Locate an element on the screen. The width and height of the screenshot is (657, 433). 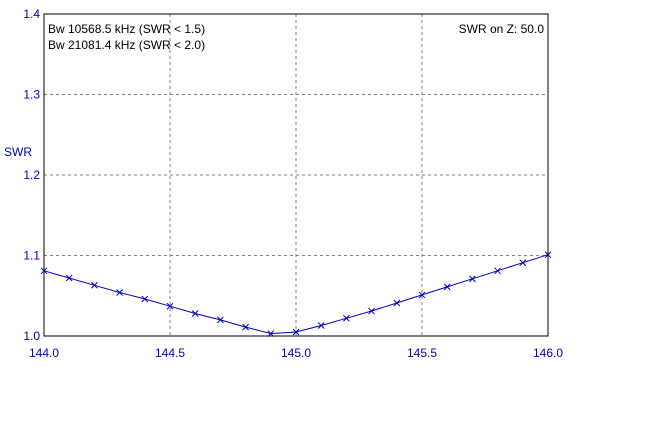
x-tick-labels: 144.0 144.5 145.0 145.5 146.0 is located at coordinates (296, 353).